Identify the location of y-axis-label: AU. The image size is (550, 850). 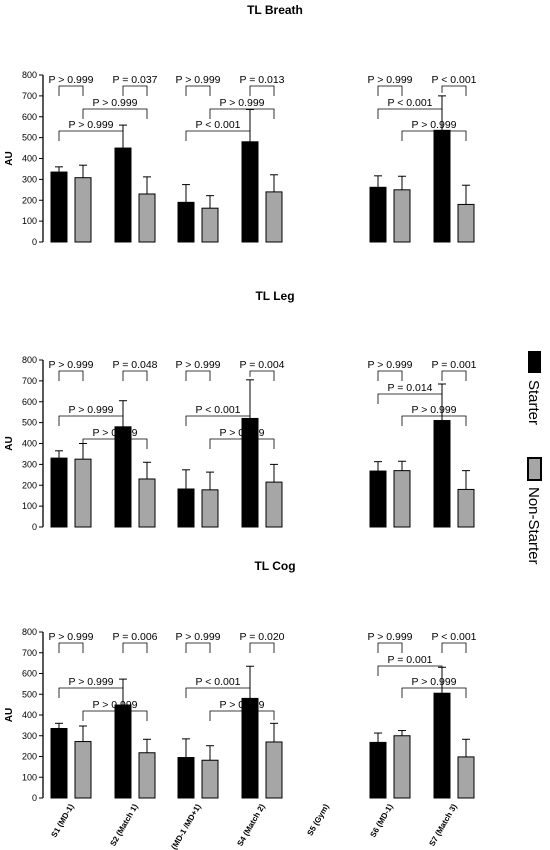
(9, 443).